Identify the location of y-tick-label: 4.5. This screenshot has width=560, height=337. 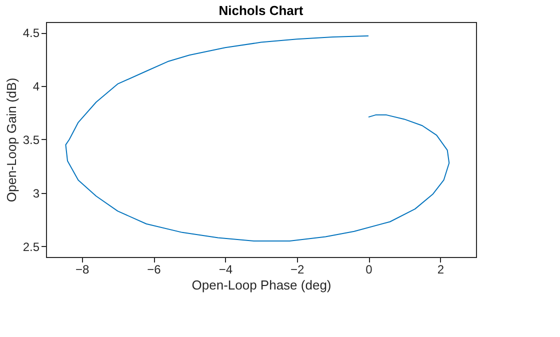
(31, 33).